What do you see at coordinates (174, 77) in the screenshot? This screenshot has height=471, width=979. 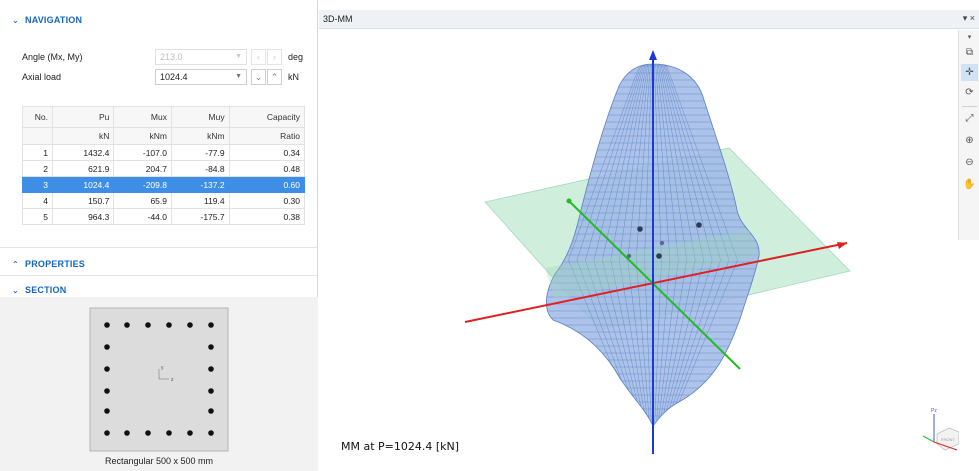 I see `axial-load-value: 1024.4` at bounding box center [174, 77].